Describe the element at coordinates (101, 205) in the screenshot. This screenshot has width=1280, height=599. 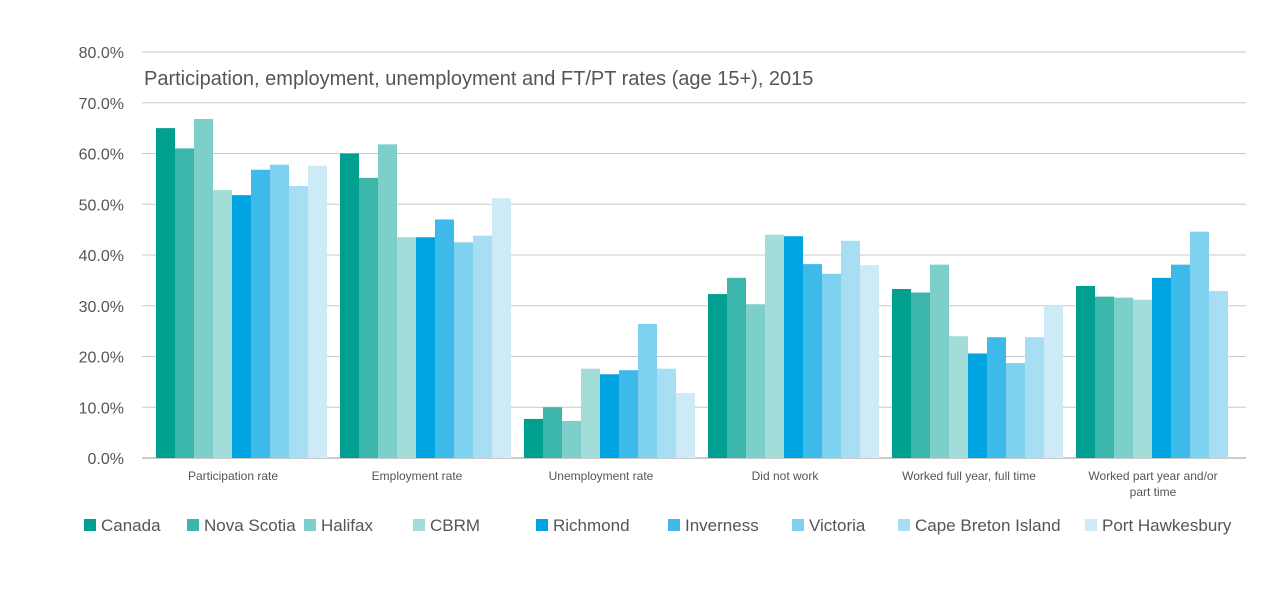
I see `y-tick-label: 50.0%` at that location.